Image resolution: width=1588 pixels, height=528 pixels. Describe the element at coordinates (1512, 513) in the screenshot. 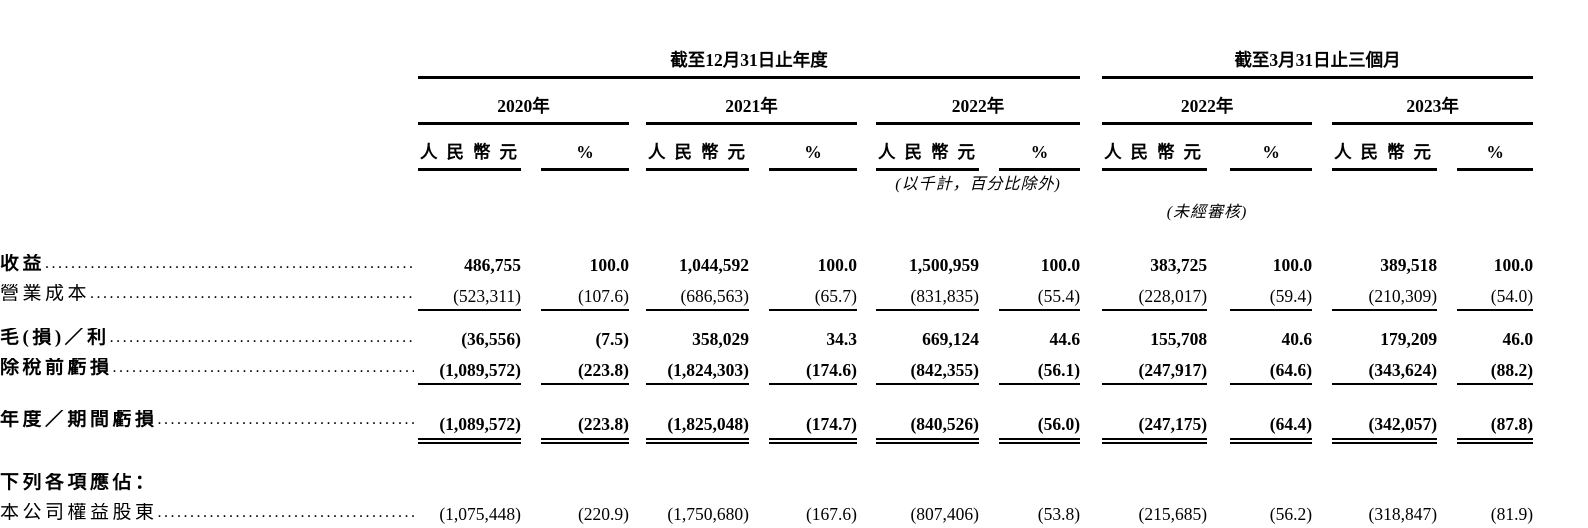

I see `cell-percent: (81.9)` at that location.